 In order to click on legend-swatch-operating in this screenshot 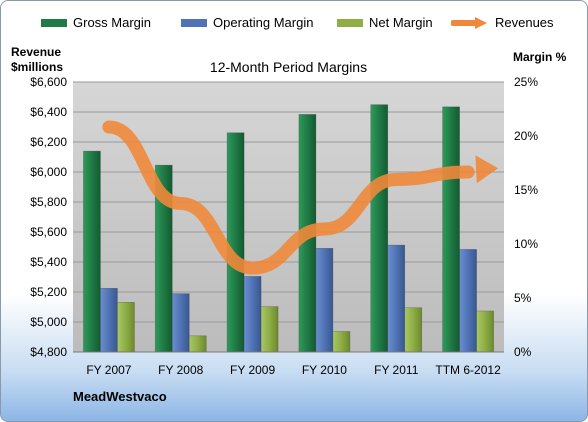, I will do `click(194, 22)`.